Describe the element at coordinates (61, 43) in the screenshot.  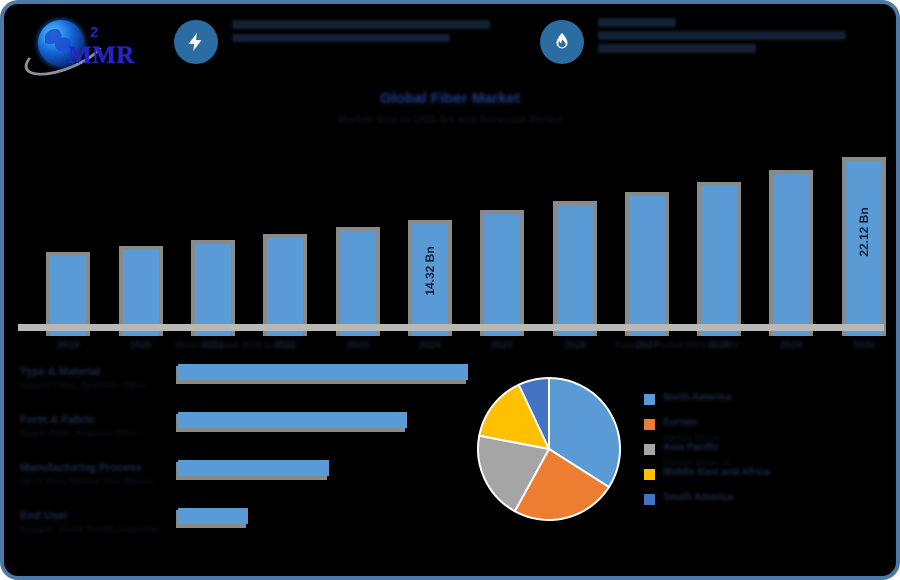
I see `globe-icon` at that location.